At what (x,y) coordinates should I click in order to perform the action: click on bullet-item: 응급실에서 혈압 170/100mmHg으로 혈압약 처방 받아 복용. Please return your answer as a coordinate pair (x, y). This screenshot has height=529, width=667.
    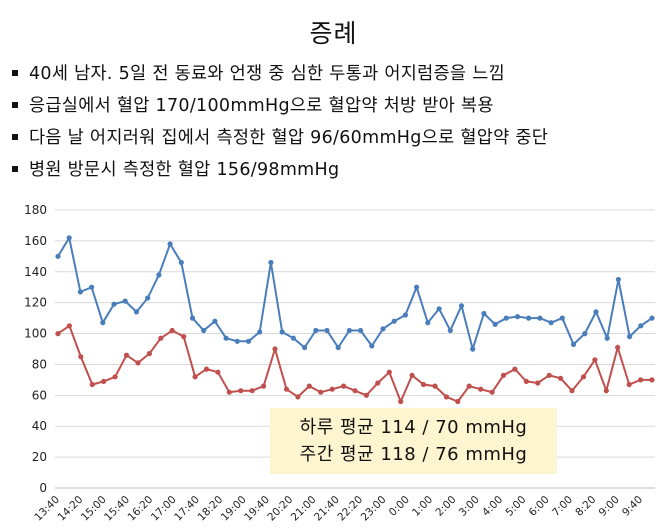
    Looking at the image, I should click on (279, 106).